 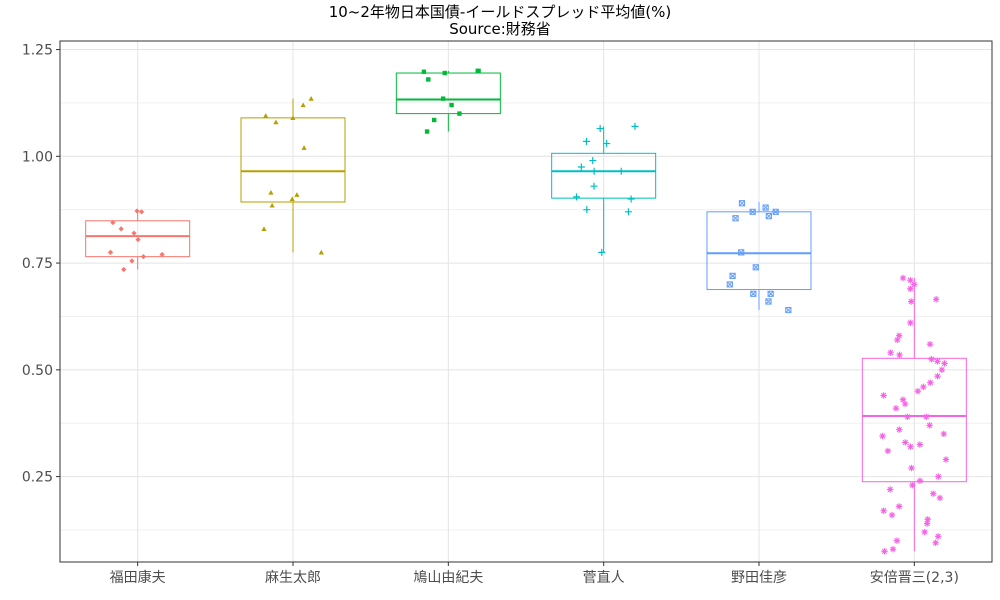 What do you see at coordinates (37, 264) in the screenshot?
I see `y-tick-label: 0.75` at bounding box center [37, 264].